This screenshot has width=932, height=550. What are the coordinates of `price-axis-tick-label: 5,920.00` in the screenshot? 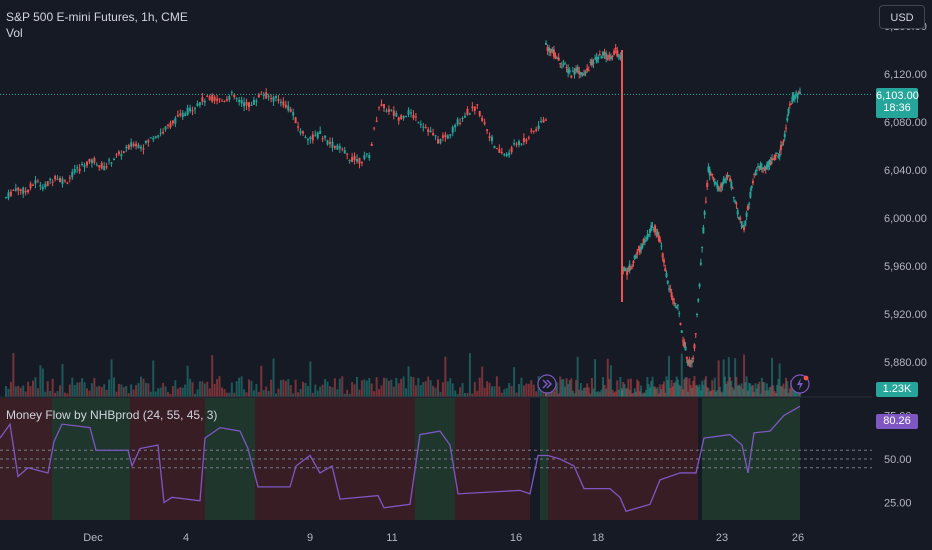 It's located at (905, 315).